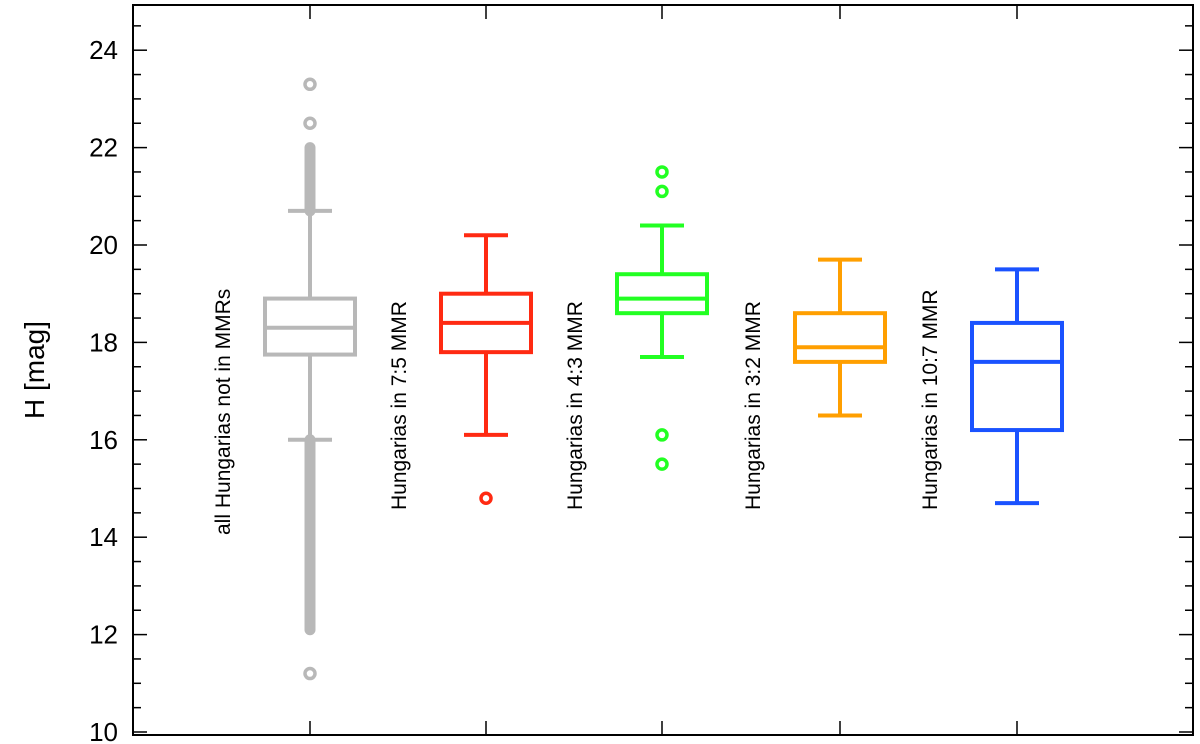  I want to click on y-tick-label: 14, so click(103, 537).